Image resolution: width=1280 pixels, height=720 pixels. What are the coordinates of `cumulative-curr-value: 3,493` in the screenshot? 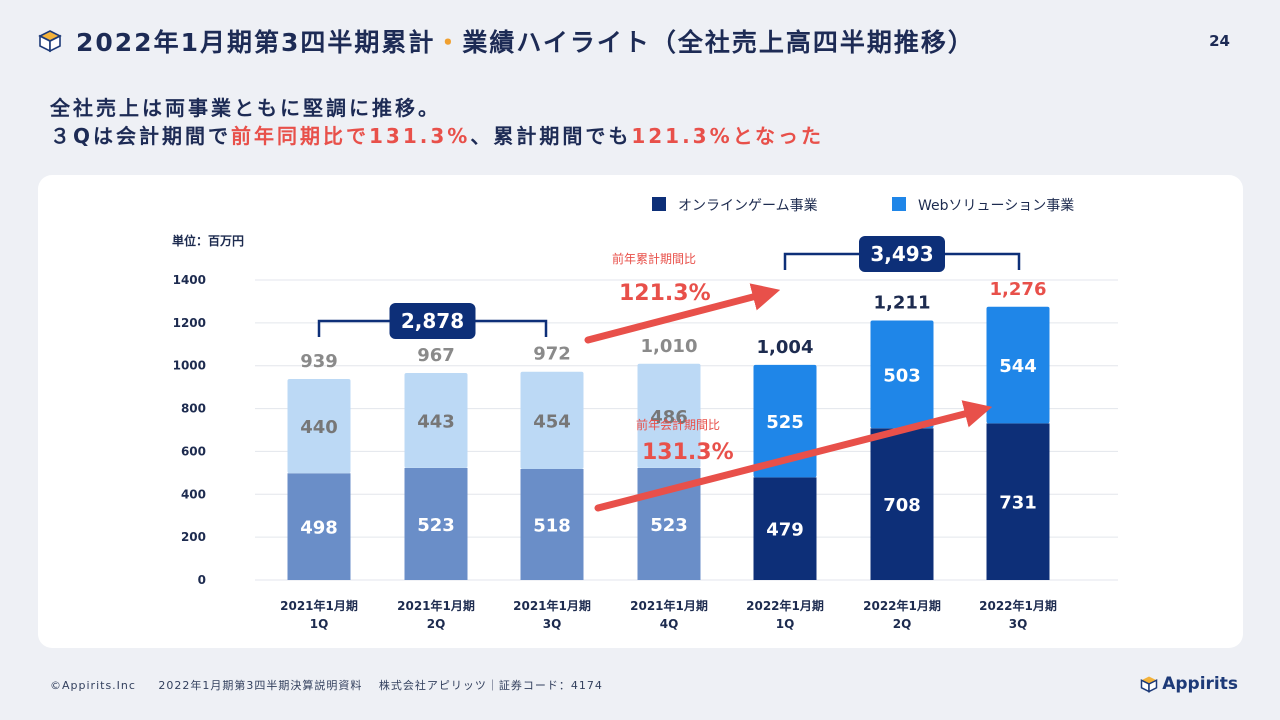 It's located at (901, 254).